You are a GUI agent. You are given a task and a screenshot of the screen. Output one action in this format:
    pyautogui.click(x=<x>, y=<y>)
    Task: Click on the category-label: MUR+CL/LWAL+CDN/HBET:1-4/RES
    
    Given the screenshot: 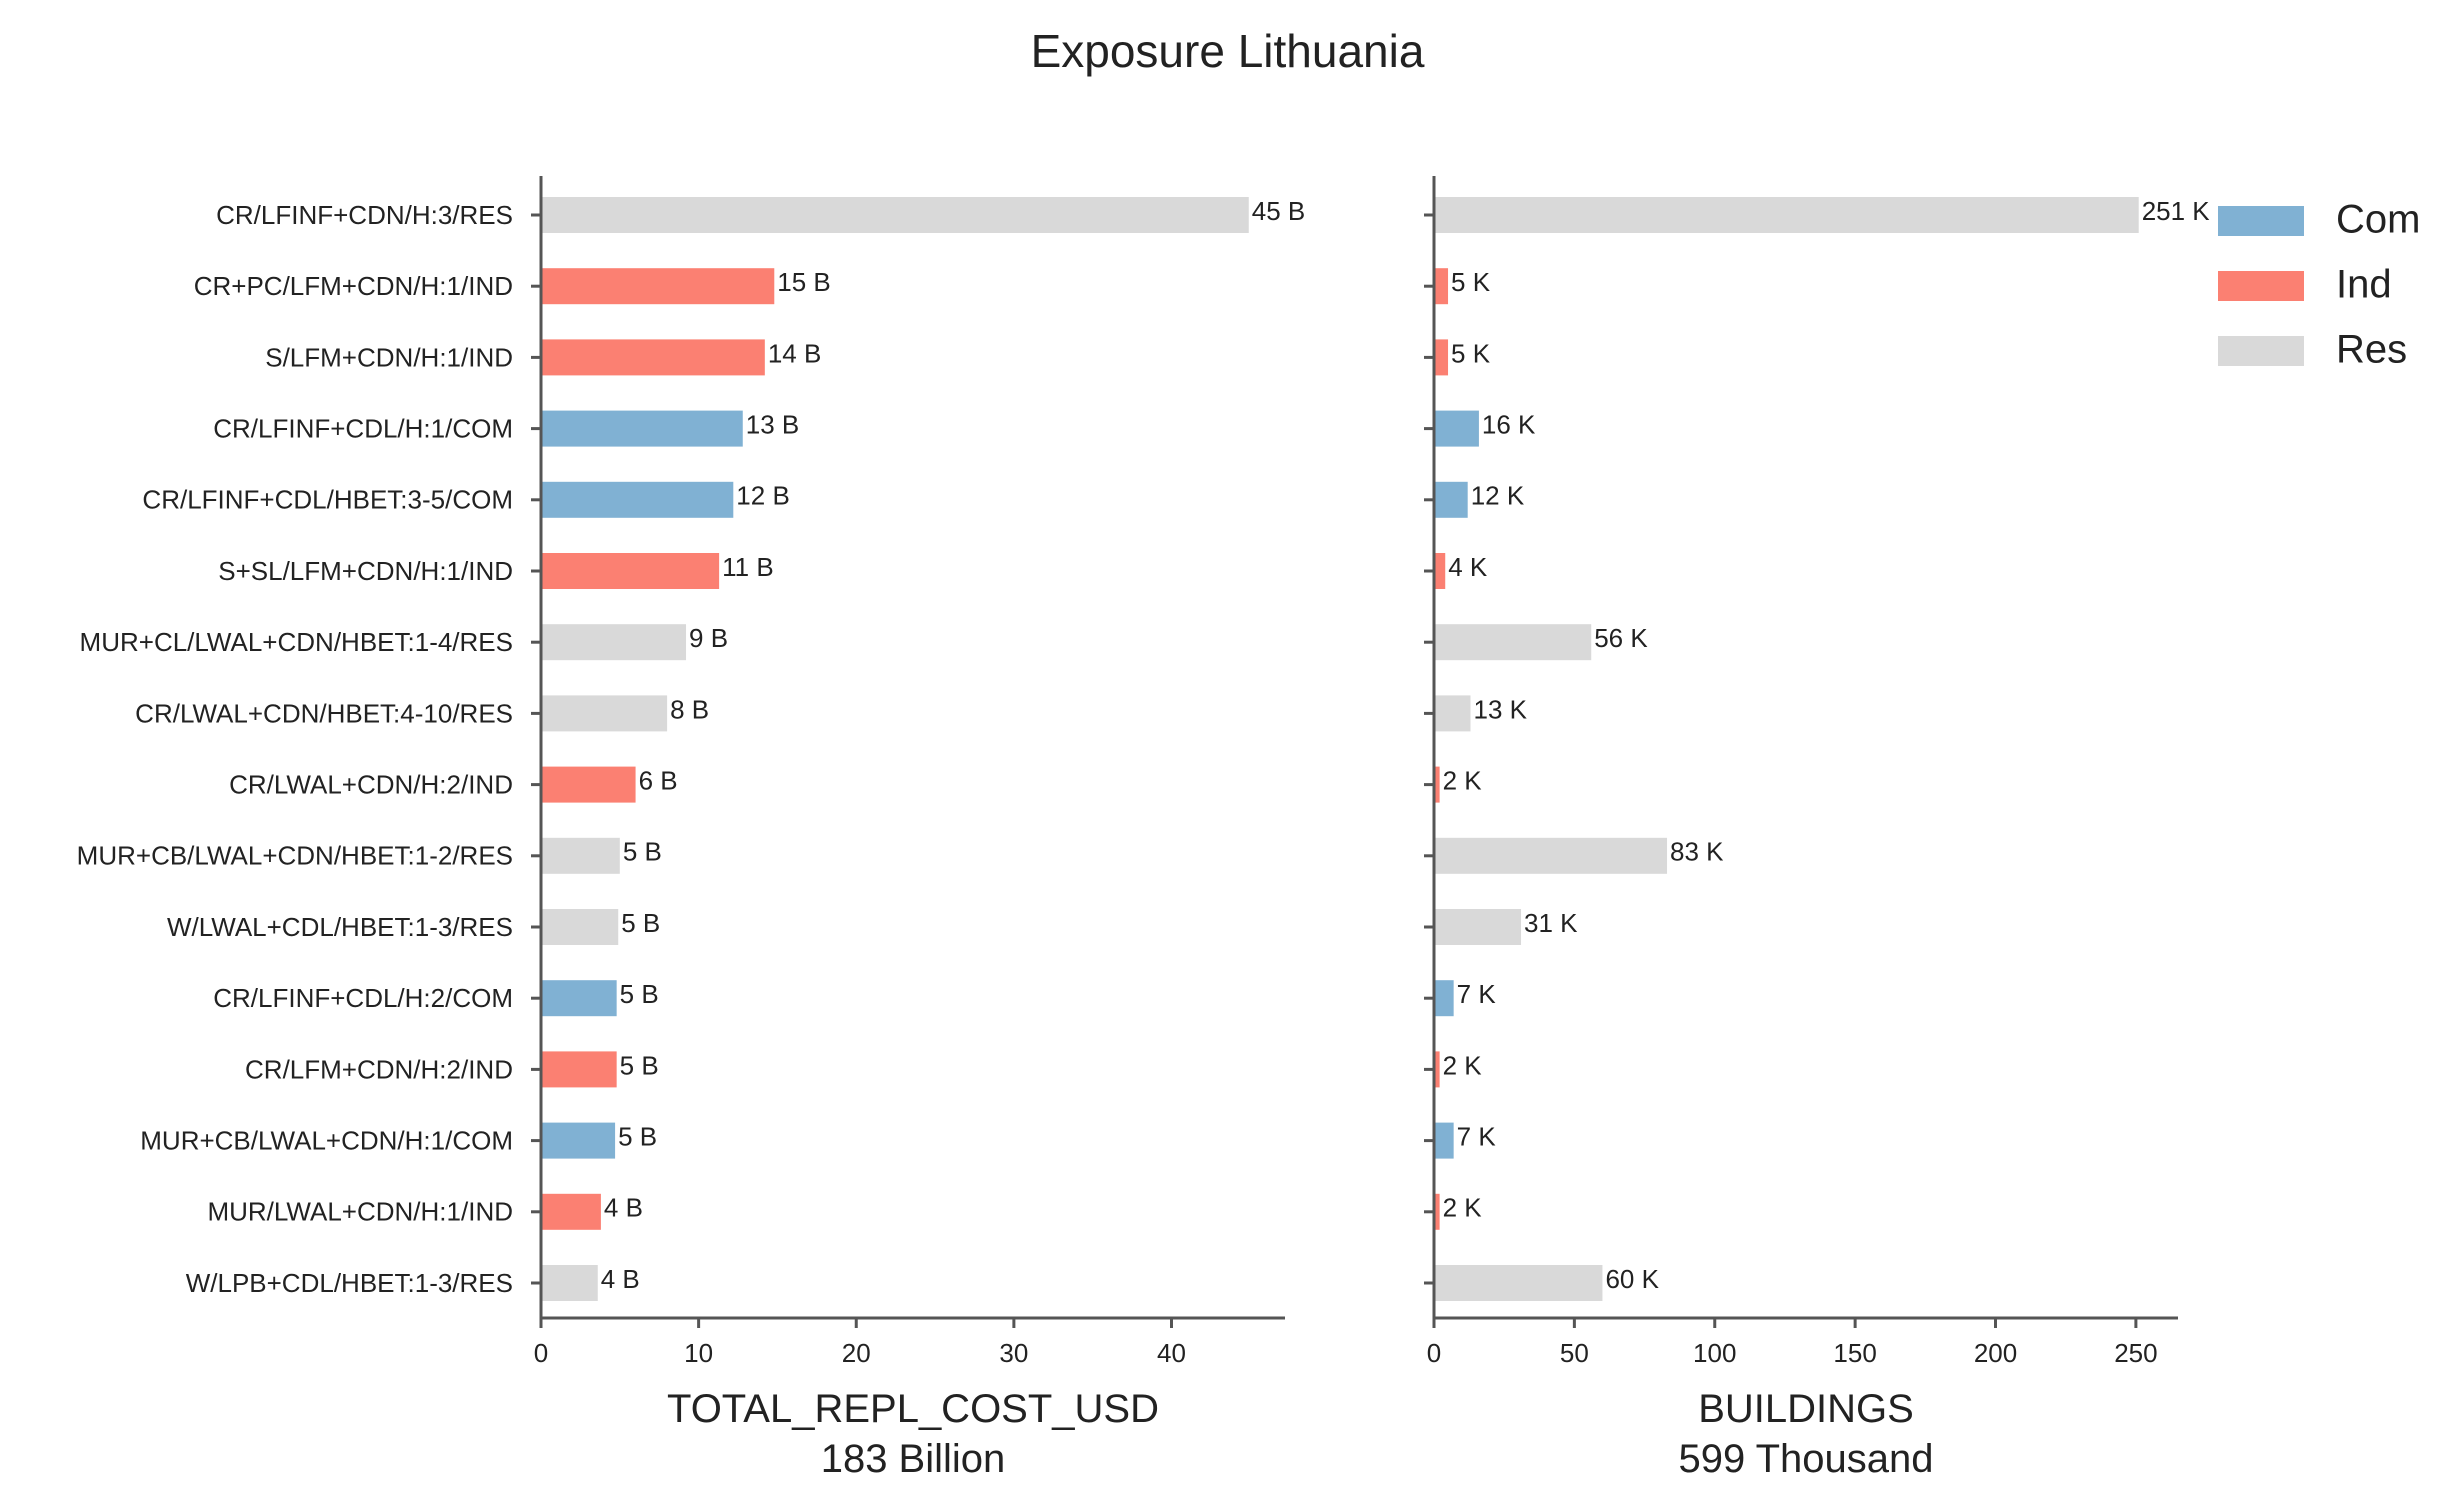 What is the action you would take?
    pyautogui.click(x=296, y=642)
    